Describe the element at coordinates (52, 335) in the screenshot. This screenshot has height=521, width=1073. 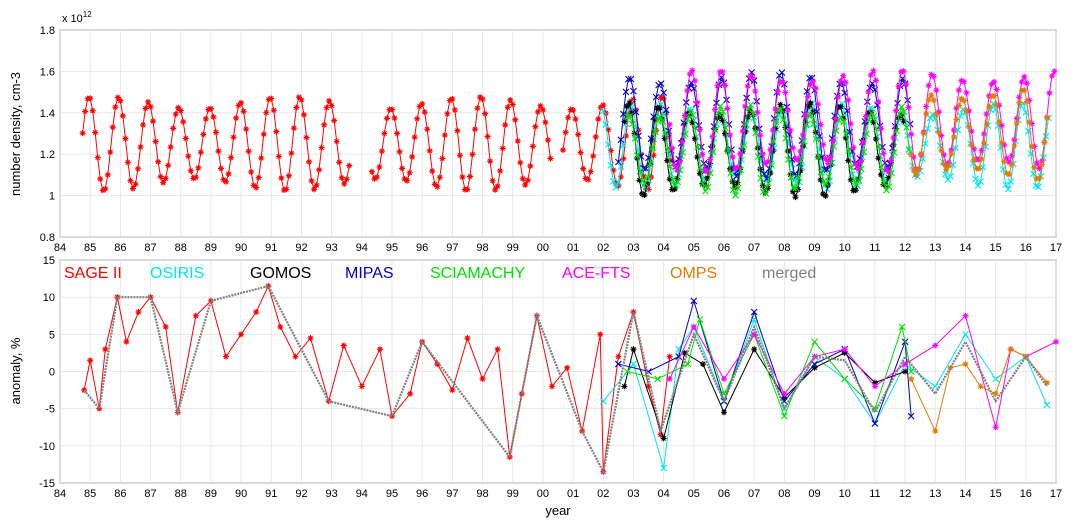
I see `bottom-y-tick-label: 5` at that location.